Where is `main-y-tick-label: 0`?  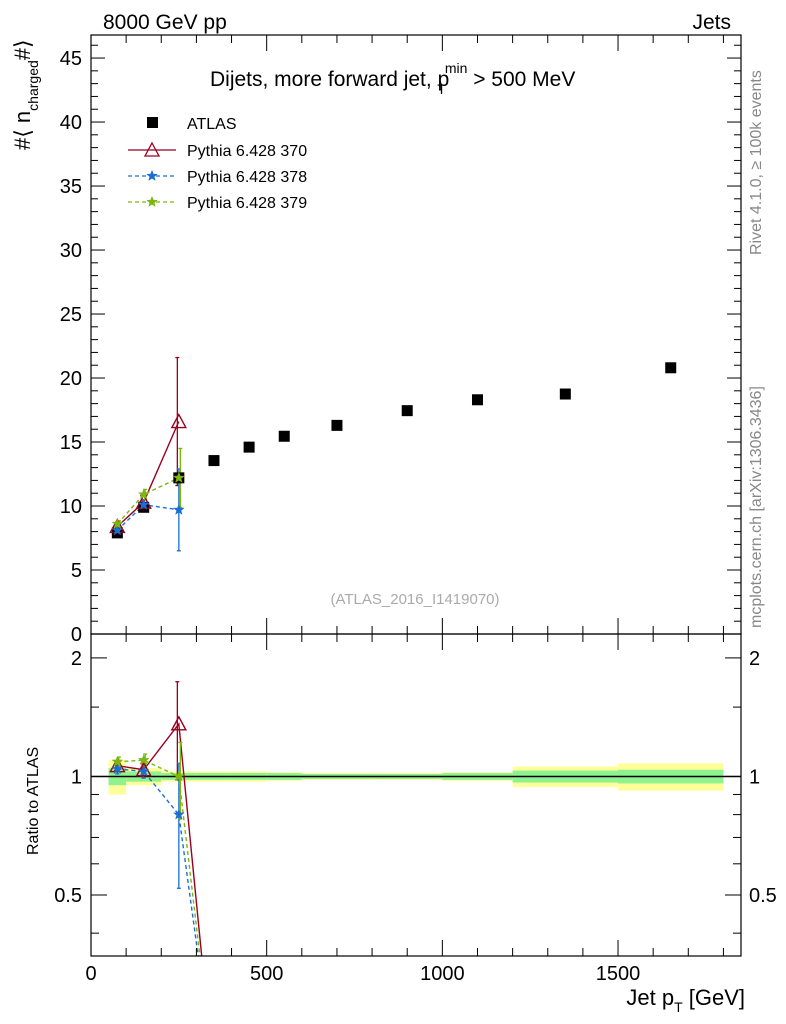
main-y-tick-label: 0 is located at coordinates (76, 635).